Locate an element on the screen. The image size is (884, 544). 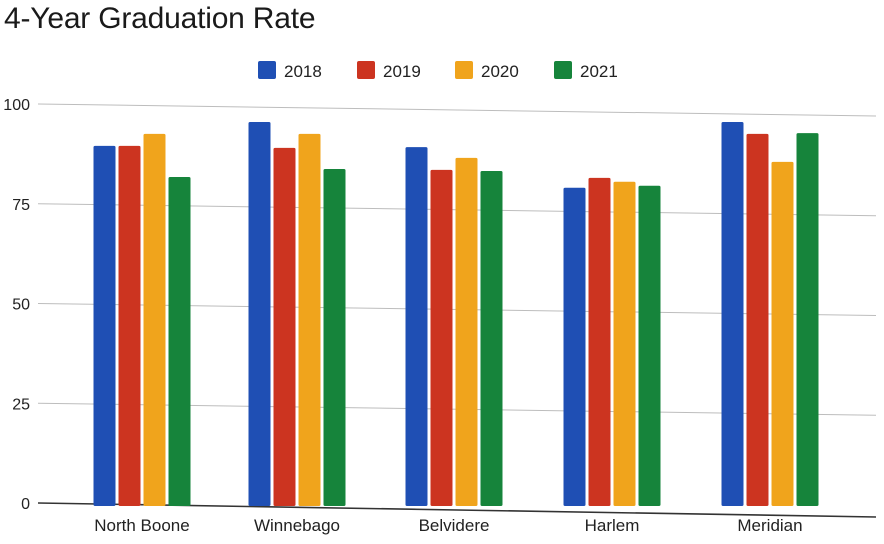
x-category-label: Winnebago is located at coordinates (297, 525).